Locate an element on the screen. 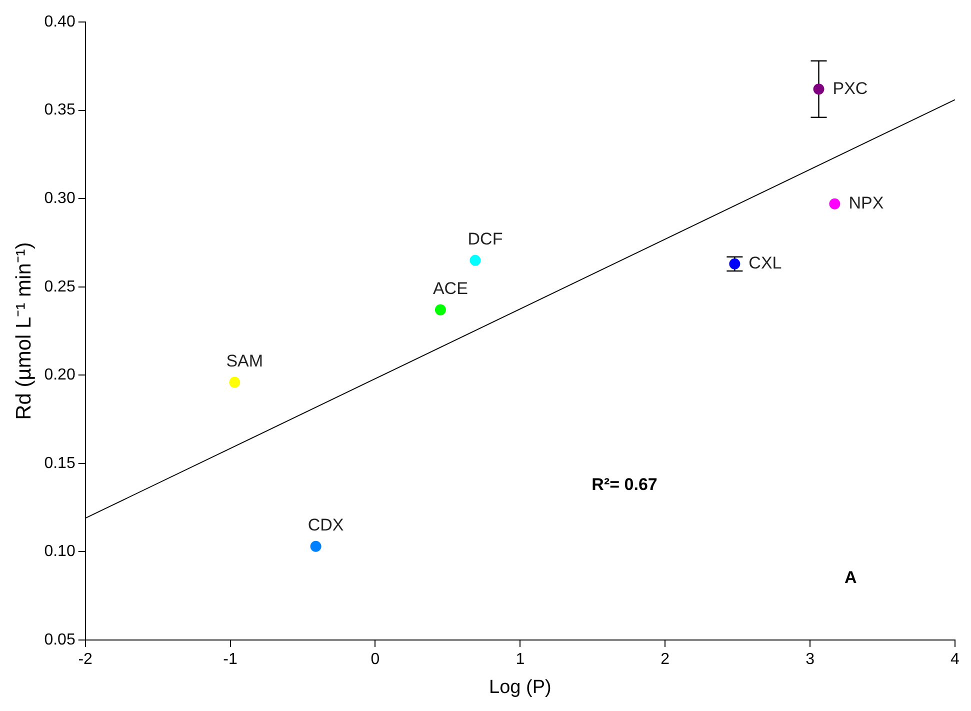 This screenshot has width=971, height=711. series-label: CDX is located at coordinates (326, 525).